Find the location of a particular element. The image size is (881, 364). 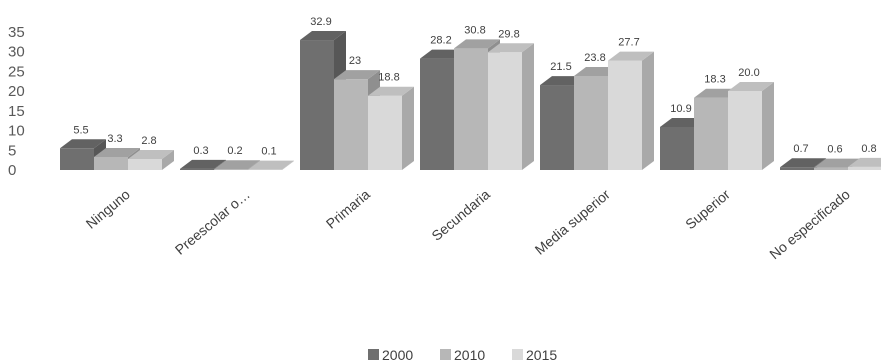

y-tick-label: 30 is located at coordinates (16, 52).